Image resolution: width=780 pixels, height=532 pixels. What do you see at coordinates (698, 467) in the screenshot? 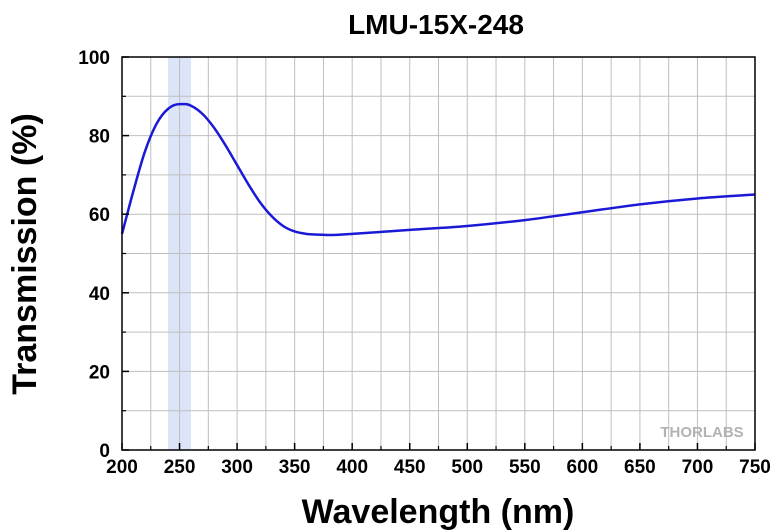
I see `x-tick-label: 700` at bounding box center [698, 467].